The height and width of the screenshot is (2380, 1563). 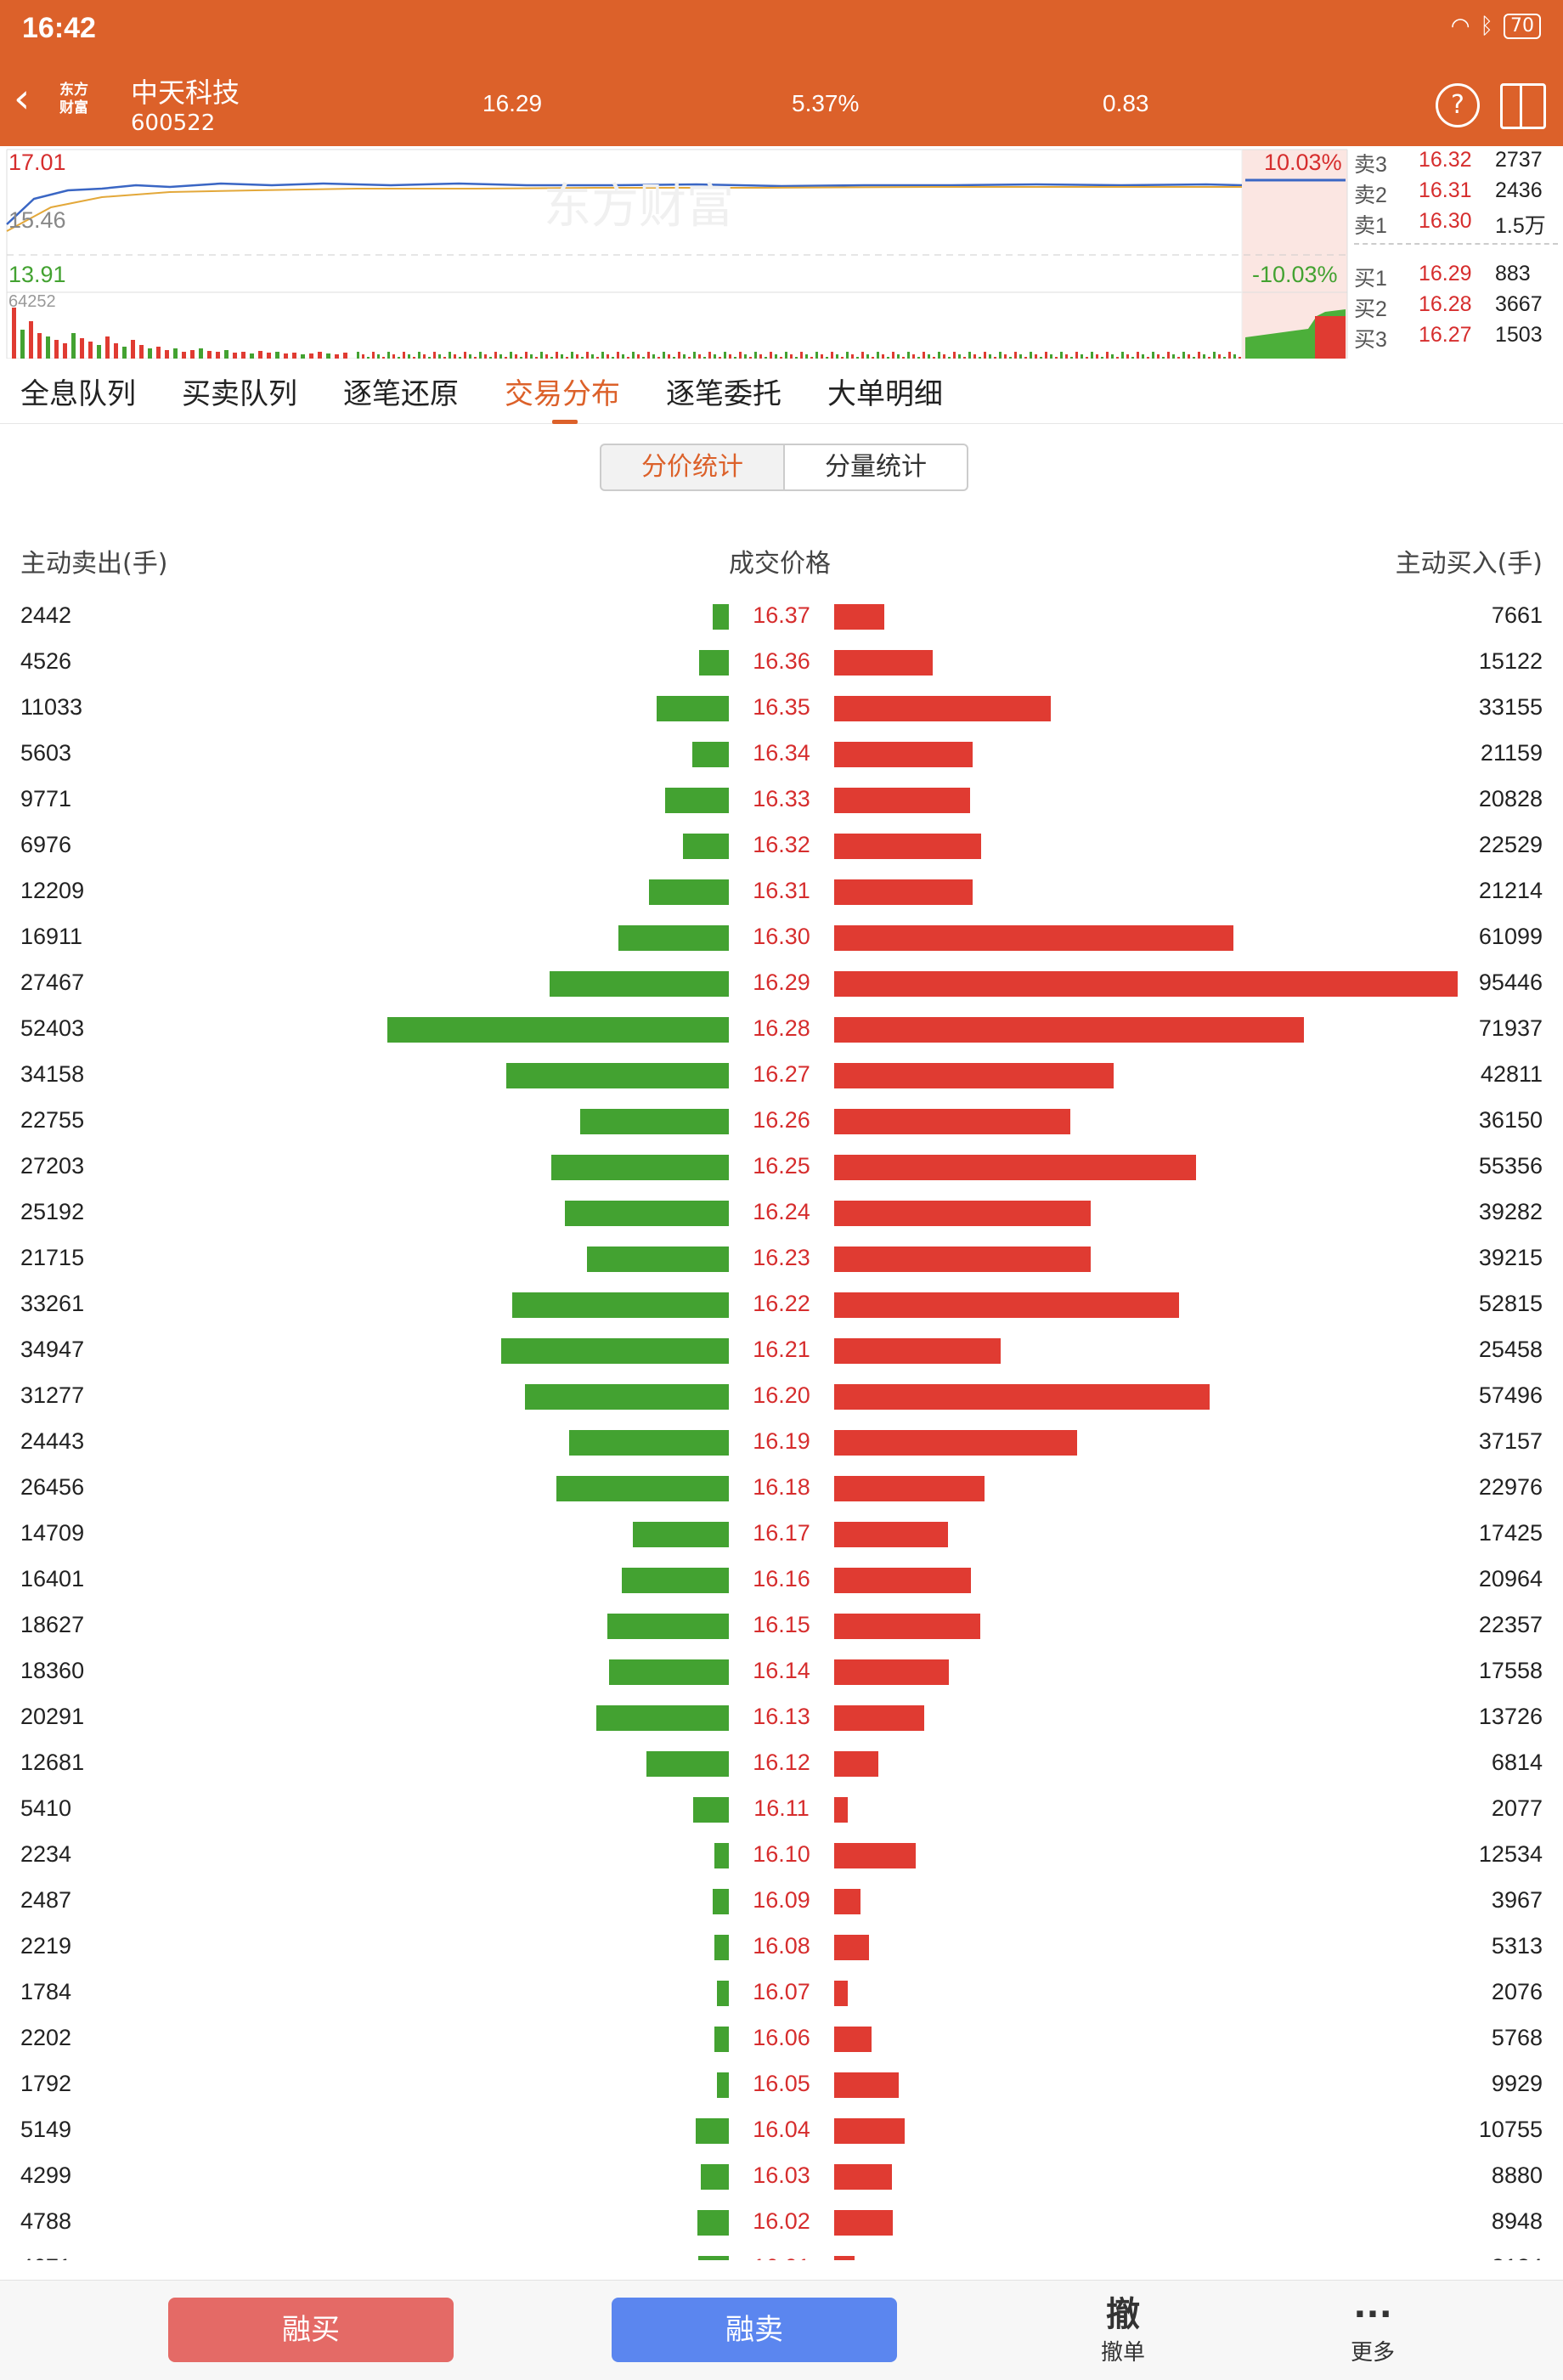 What do you see at coordinates (754, 2330) in the screenshot?
I see `margin-sell-button: 融卖` at bounding box center [754, 2330].